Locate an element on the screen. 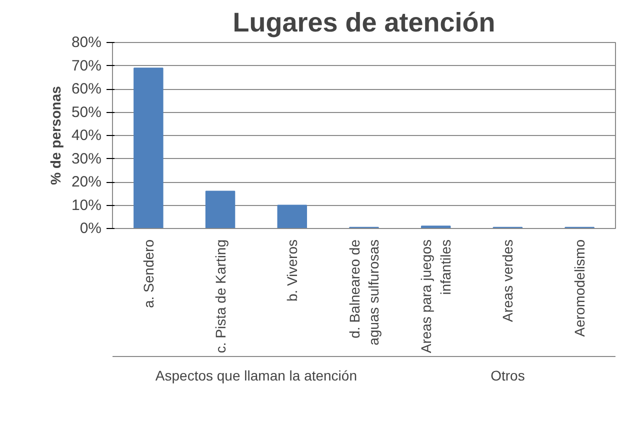 This screenshot has height=440, width=642. y-tick-label: 50% is located at coordinates (86, 112).